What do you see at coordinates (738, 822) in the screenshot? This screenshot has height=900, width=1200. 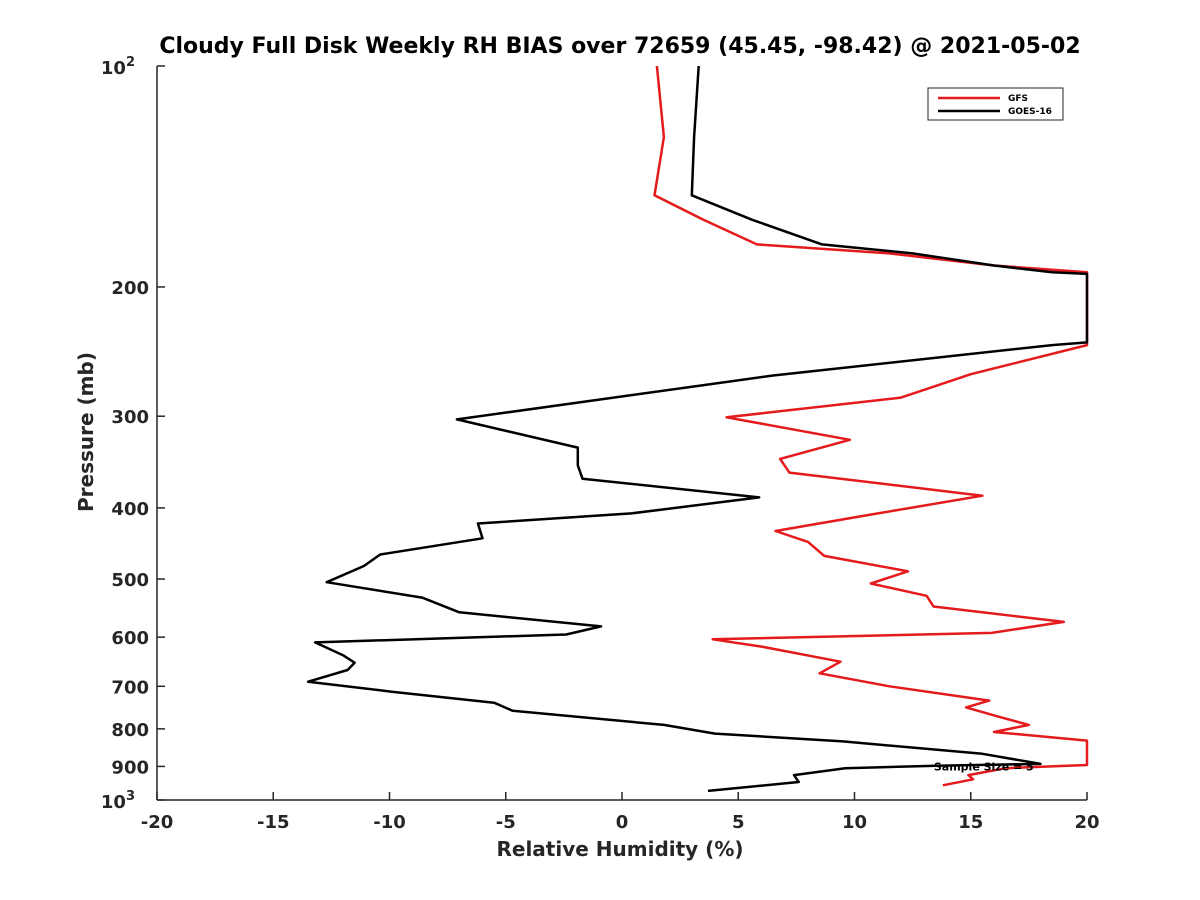 I see `x-tick-label: 5` at bounding box center [738, 822].